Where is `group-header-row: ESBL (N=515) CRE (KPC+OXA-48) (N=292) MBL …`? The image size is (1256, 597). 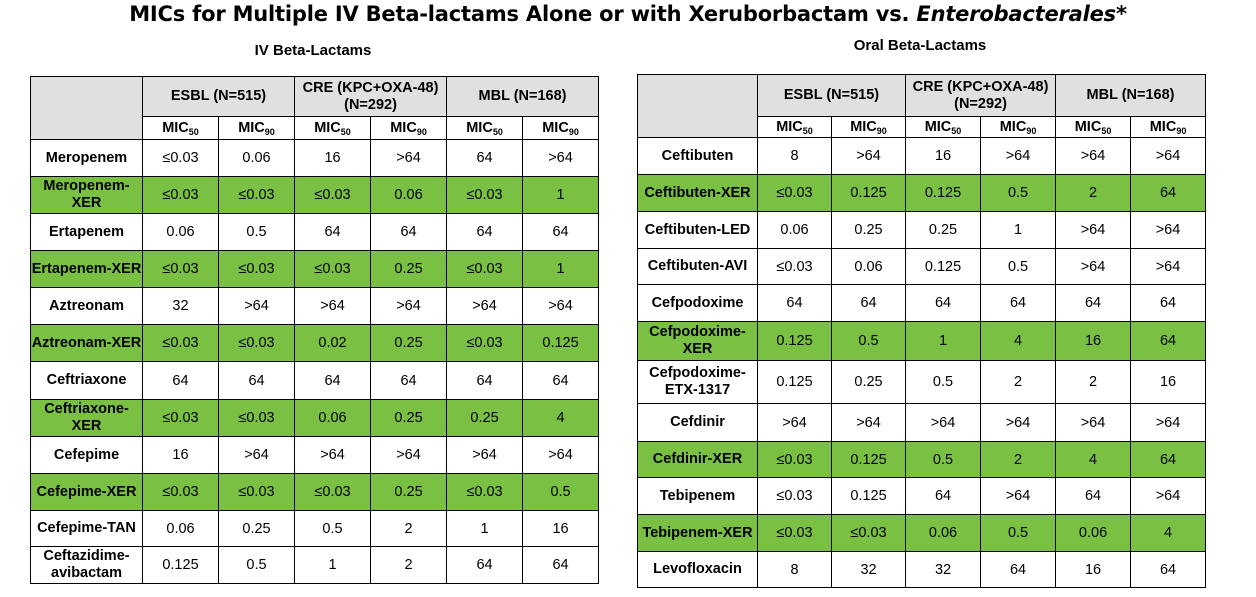
group-header-row: ESBL (N=515) CRE (KPC+OXA-48) (N=292) MBL … is located at coordinates (922, 106).